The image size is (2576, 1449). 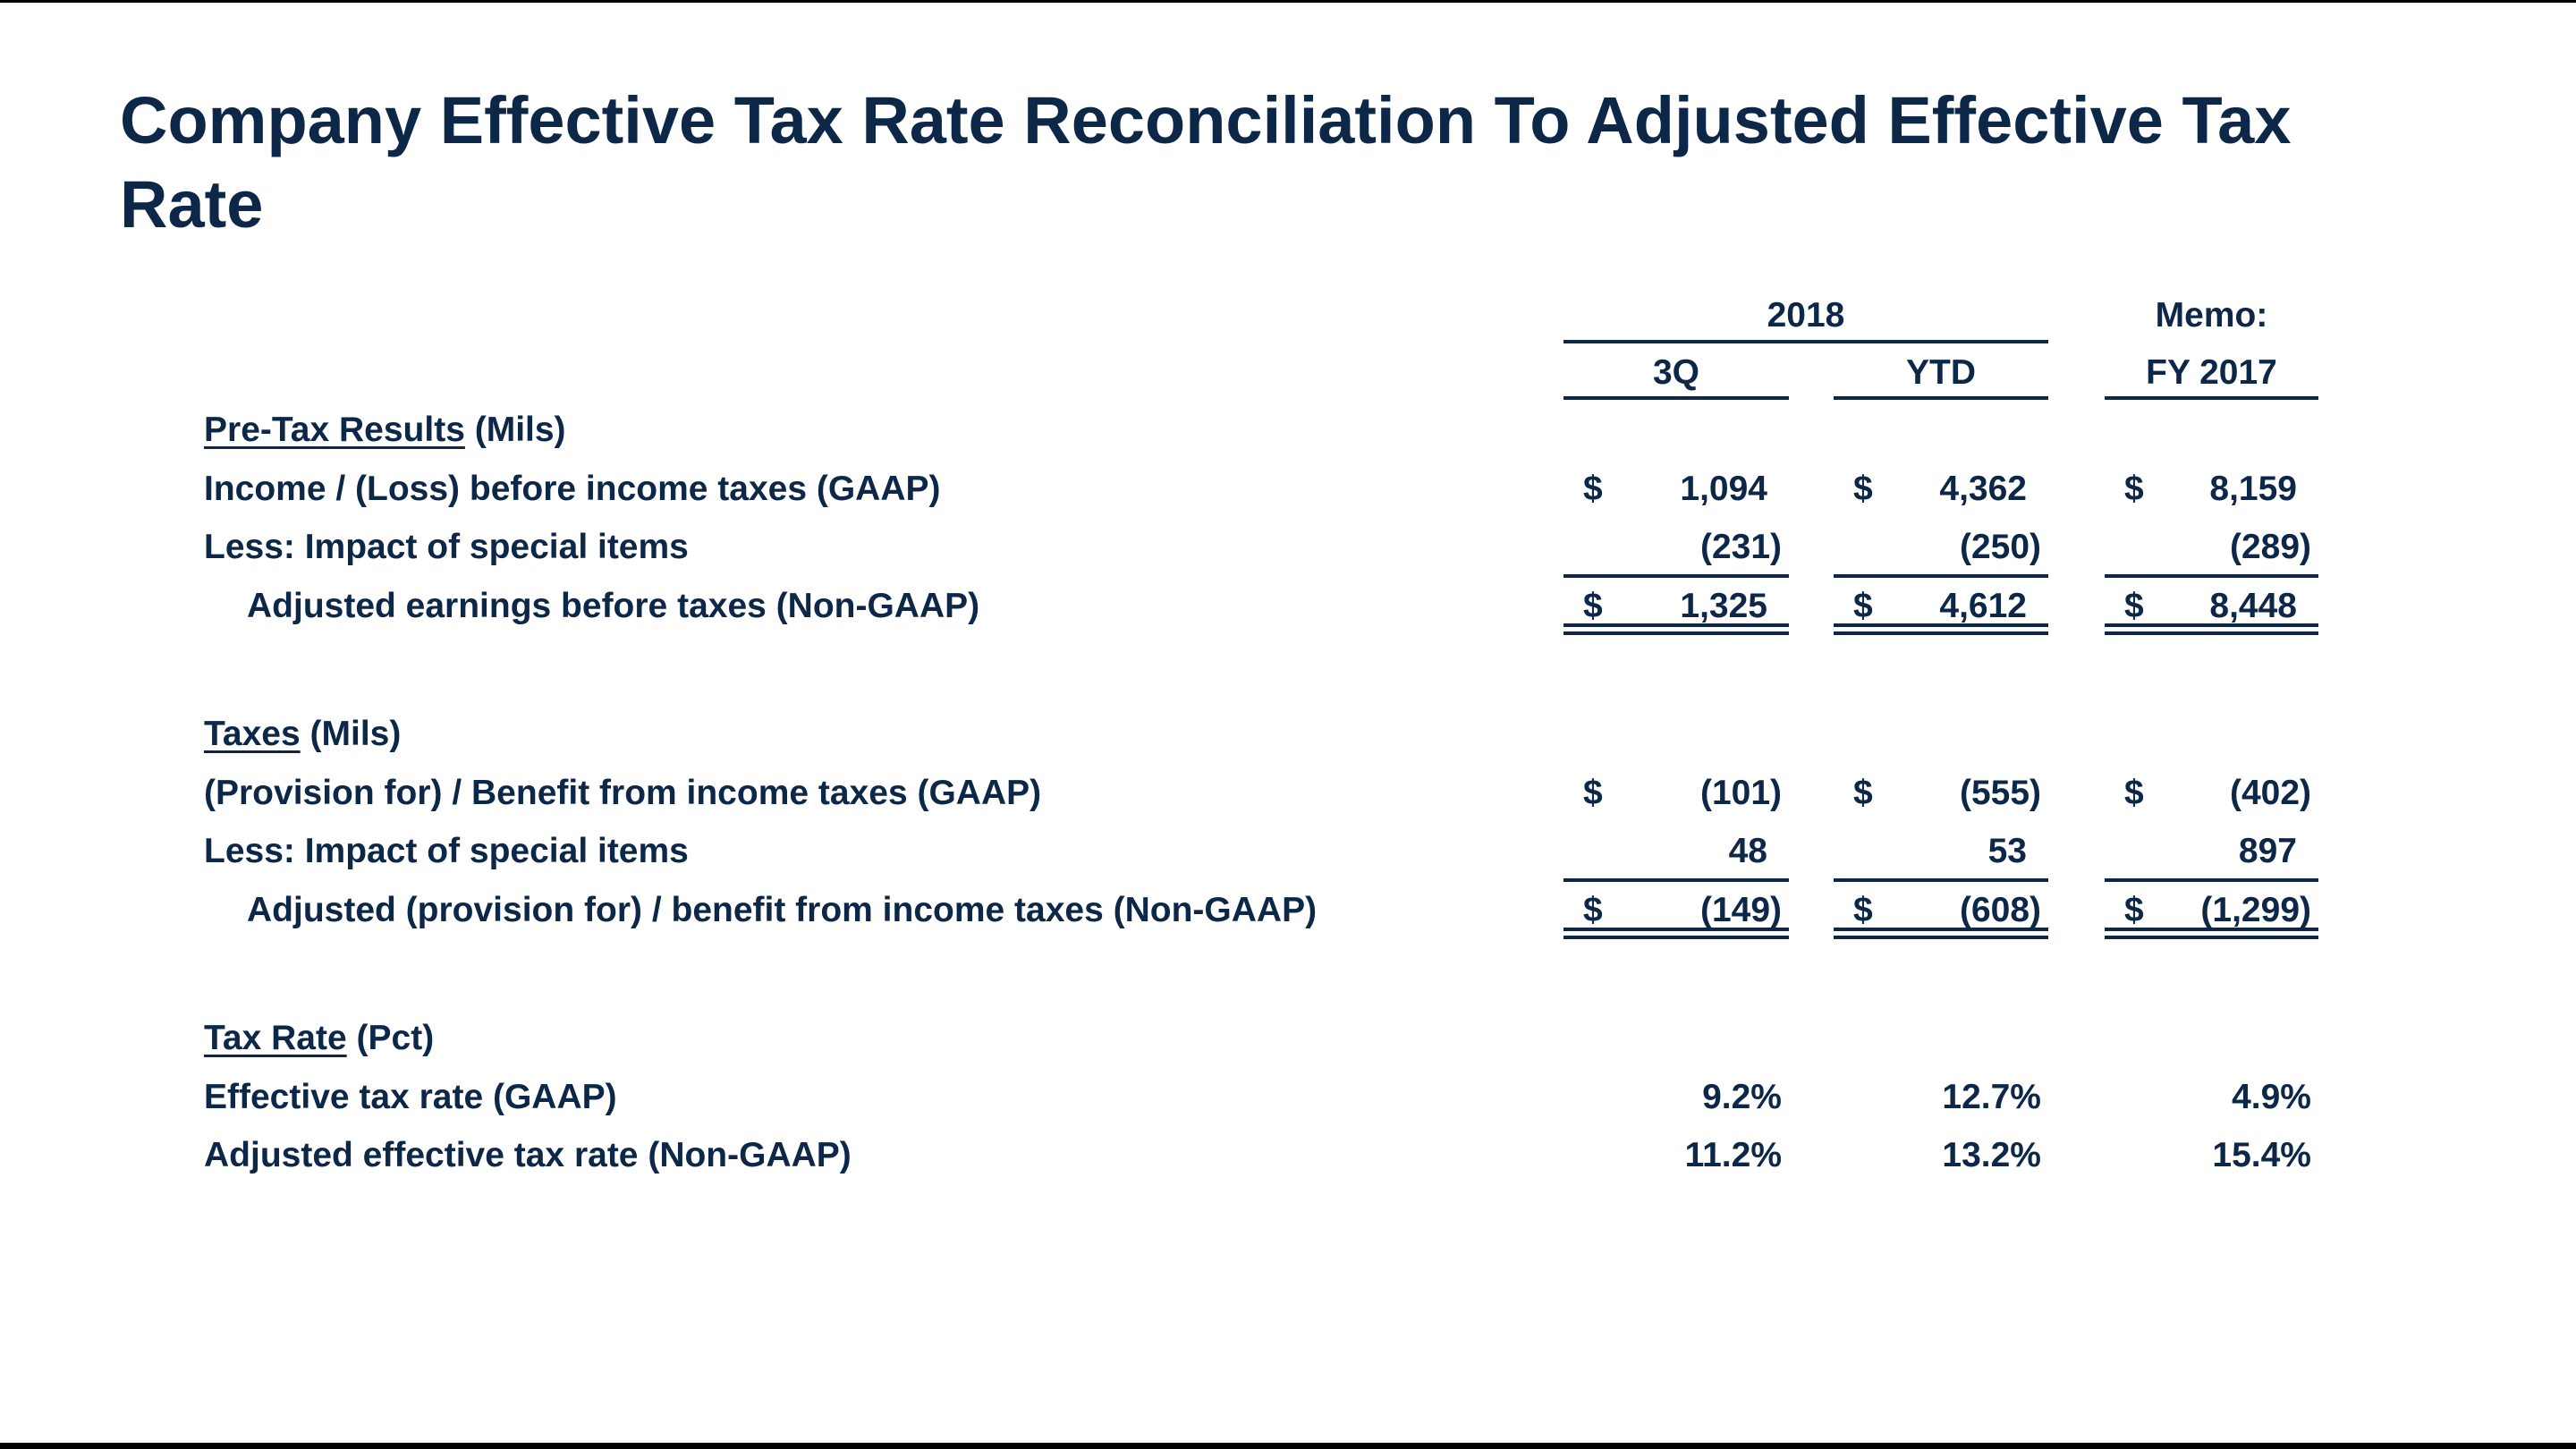 What do you see at coordinates (1676, 489) in the screenshot?
I see `value-cell: $1,094` at bounding box center [1676, 489].